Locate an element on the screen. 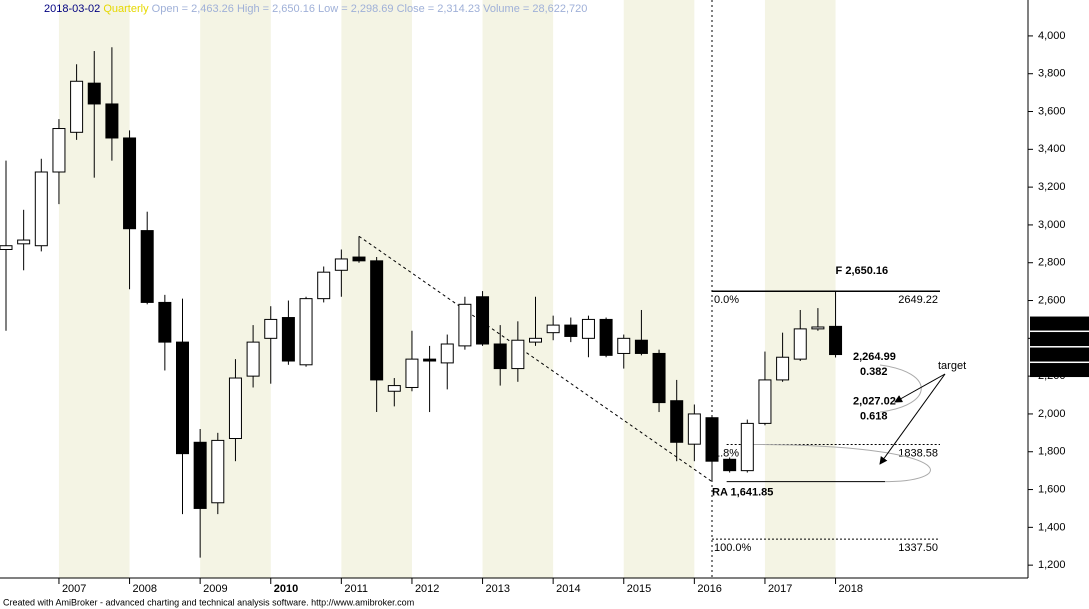 The width and height of the screenshot is (1089, 609). y-tick-label: 3,600 is located at coordinates (1052, 111).